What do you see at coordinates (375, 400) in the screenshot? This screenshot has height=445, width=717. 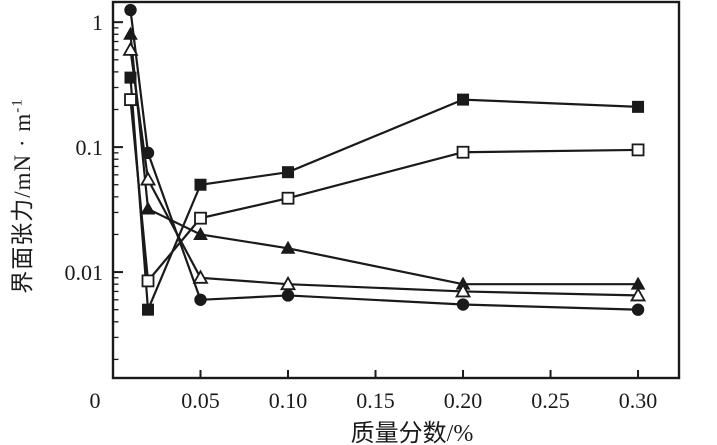 I see `x-tick-label: 0.15` at bounding box center [375, 400].